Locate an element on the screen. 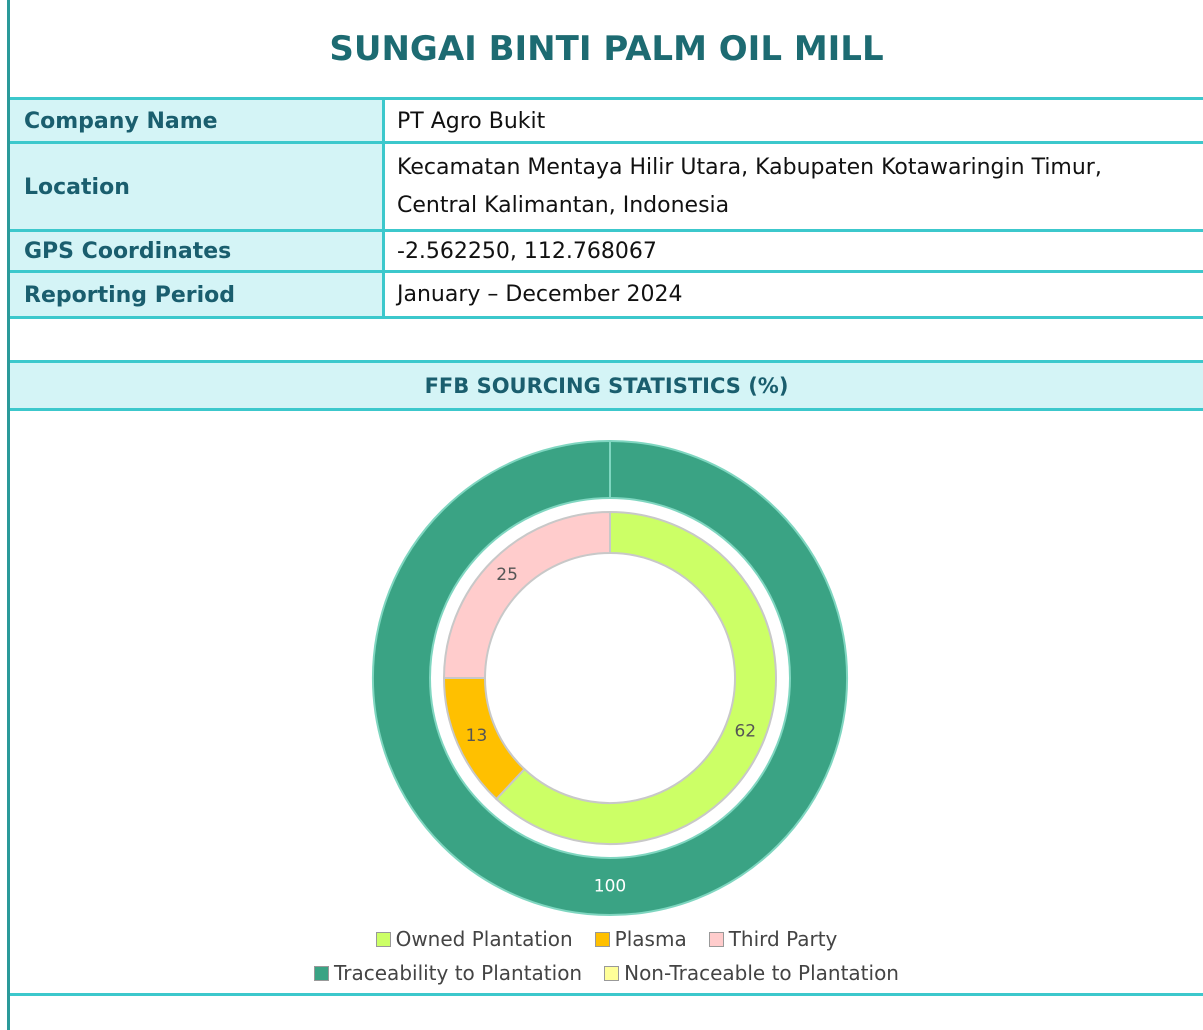 Image resolution: width=1203 pixels, height=1030 pixels. title: SUNGAI BINTI PALM OIL MILL is located at coordinates (606, 49).